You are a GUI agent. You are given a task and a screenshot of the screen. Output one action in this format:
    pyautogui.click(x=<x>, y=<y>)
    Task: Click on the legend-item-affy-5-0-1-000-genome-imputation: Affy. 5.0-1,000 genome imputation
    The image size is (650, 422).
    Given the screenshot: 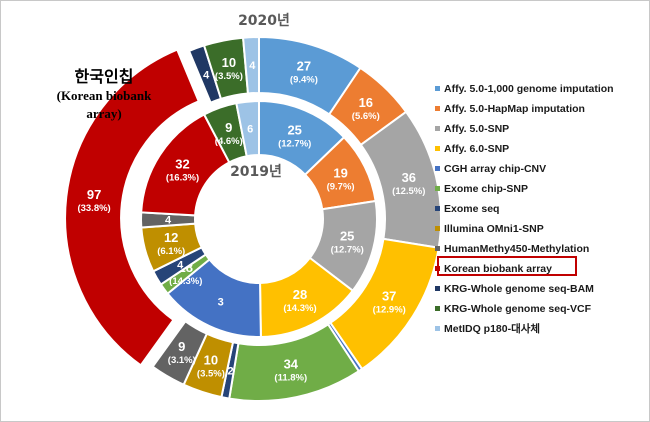 What is the action you would take?
    pyautogui.click(x=524, y=89)
    